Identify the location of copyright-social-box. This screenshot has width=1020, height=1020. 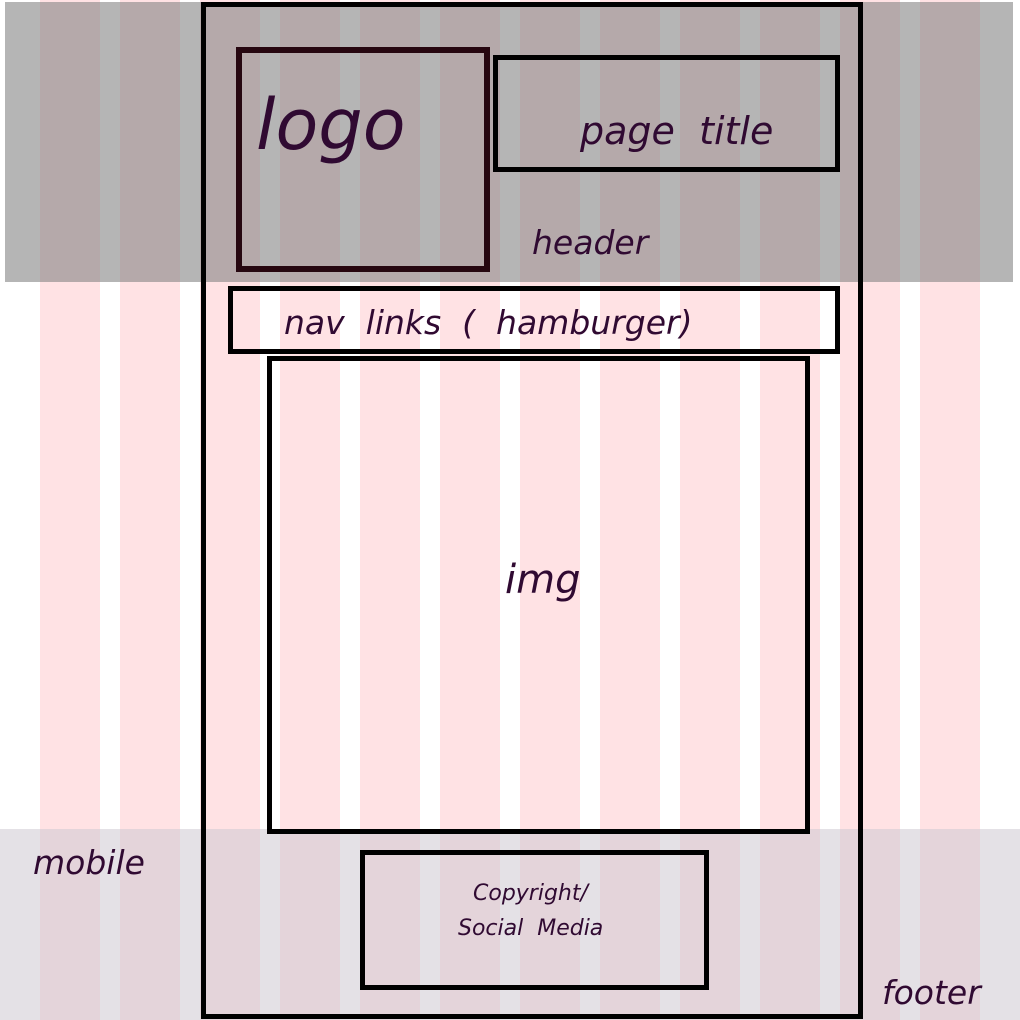
(534, 920).